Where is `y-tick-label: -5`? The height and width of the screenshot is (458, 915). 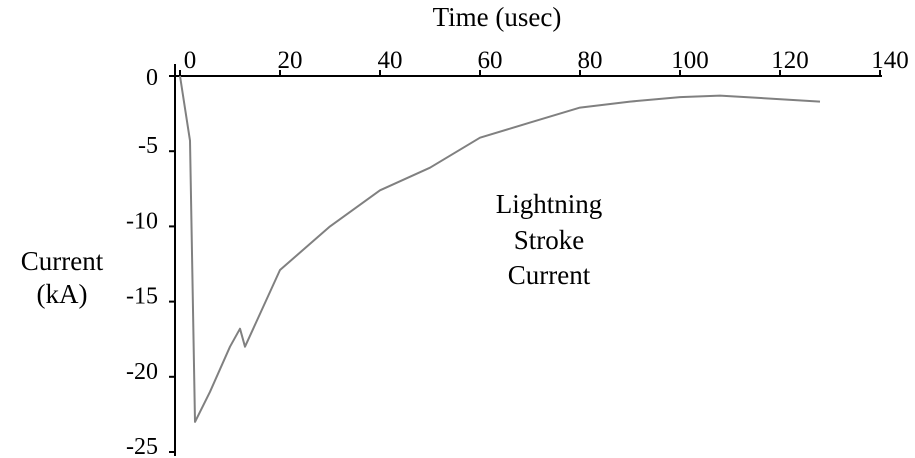
y-tick-label: -5 is located at coordinates (148, 146).